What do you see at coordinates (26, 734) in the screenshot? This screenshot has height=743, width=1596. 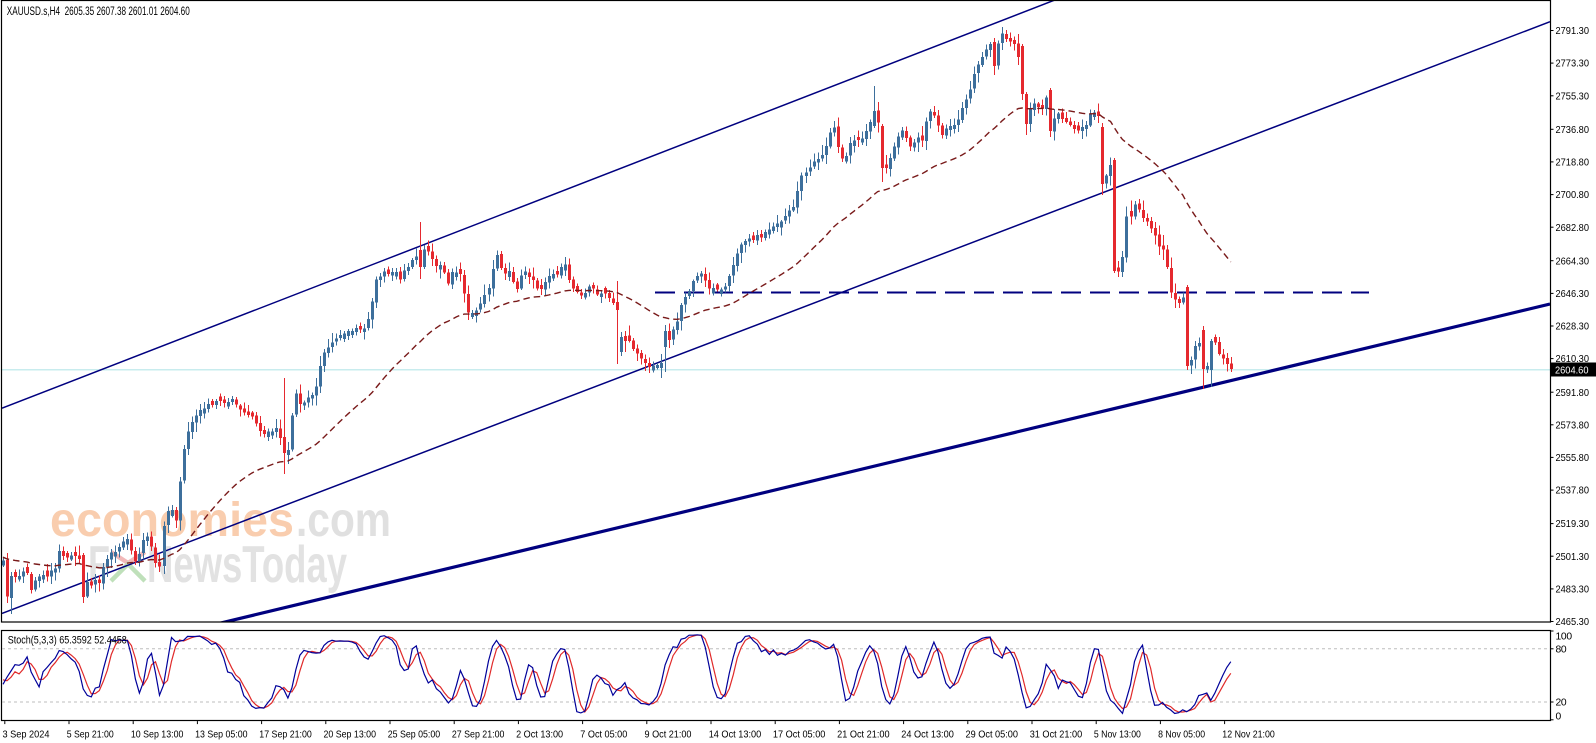 I see `svg-text: 3 Sep 2024` at bounding box center [26, 734].